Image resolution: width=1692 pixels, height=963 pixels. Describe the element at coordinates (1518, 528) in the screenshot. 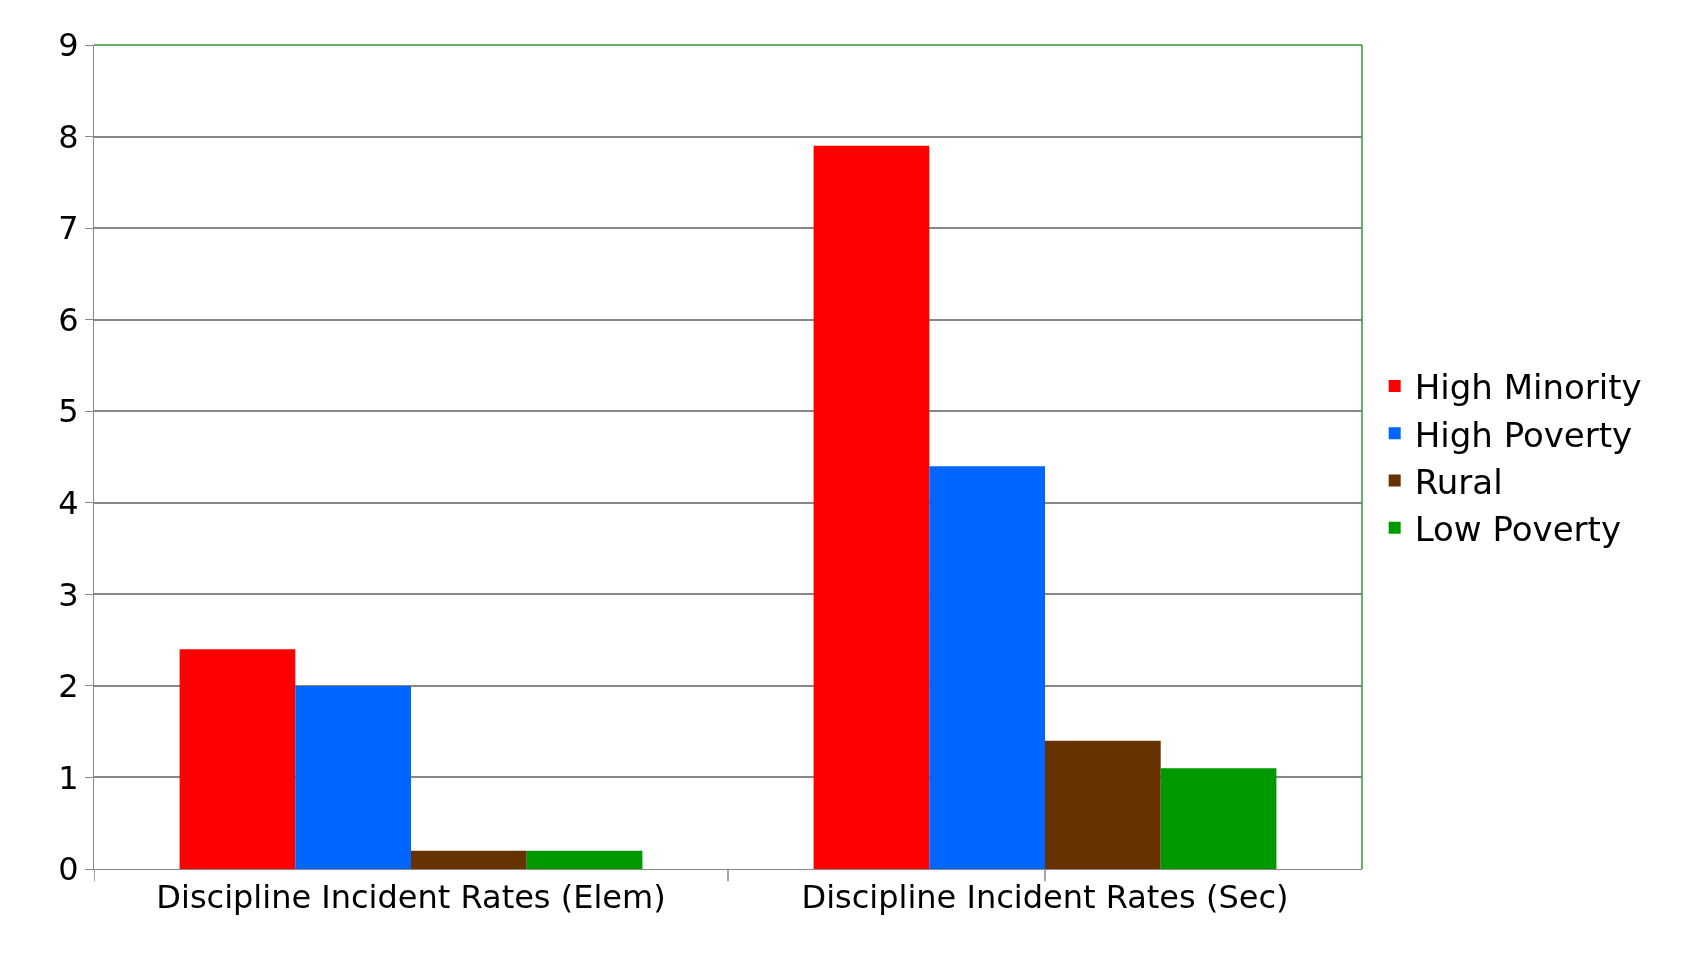

I see `legend-label: Low Poverty` at that location.